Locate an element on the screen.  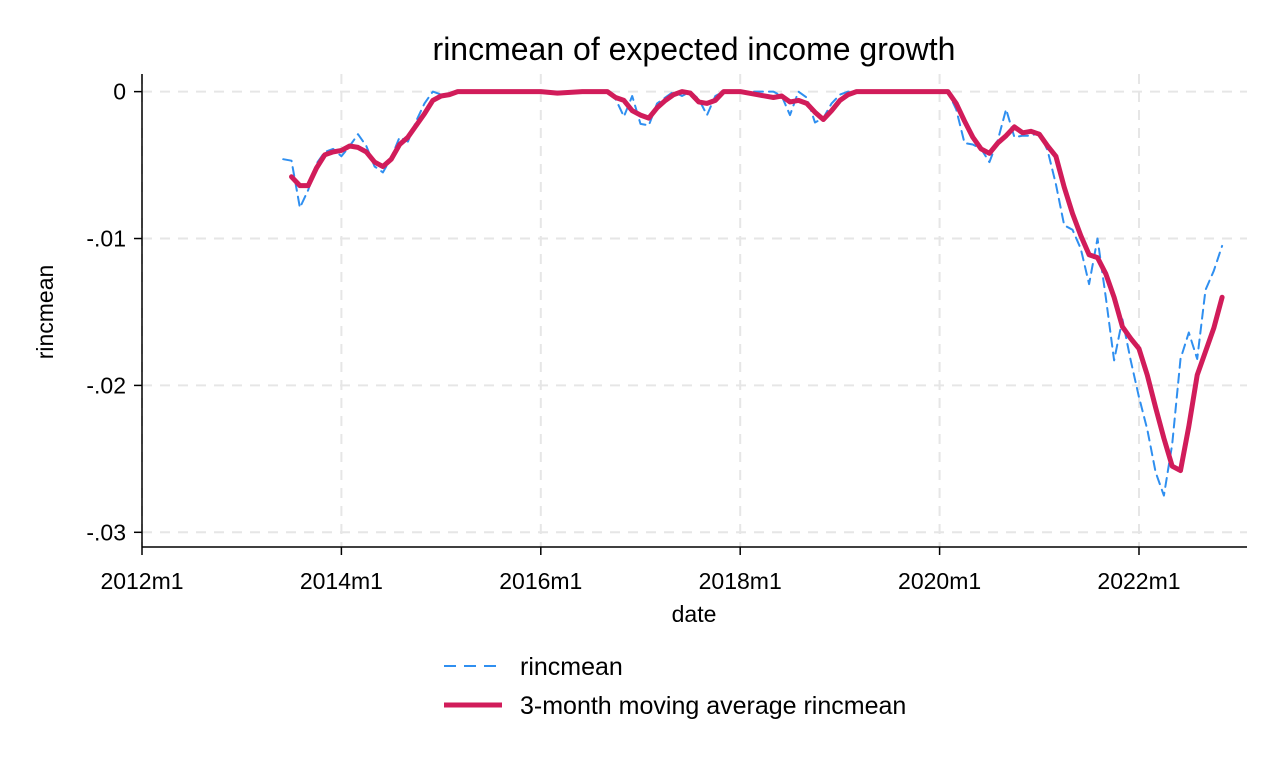
x-tick-label: 2018m1 is located at coordinates (740, 581).